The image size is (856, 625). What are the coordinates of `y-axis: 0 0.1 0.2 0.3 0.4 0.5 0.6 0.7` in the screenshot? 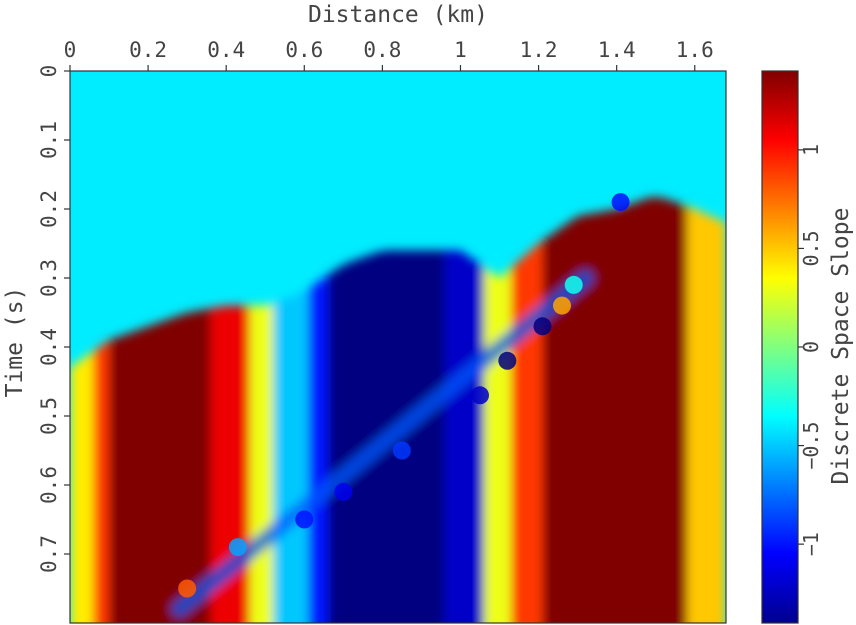 It's located at (53, 319).